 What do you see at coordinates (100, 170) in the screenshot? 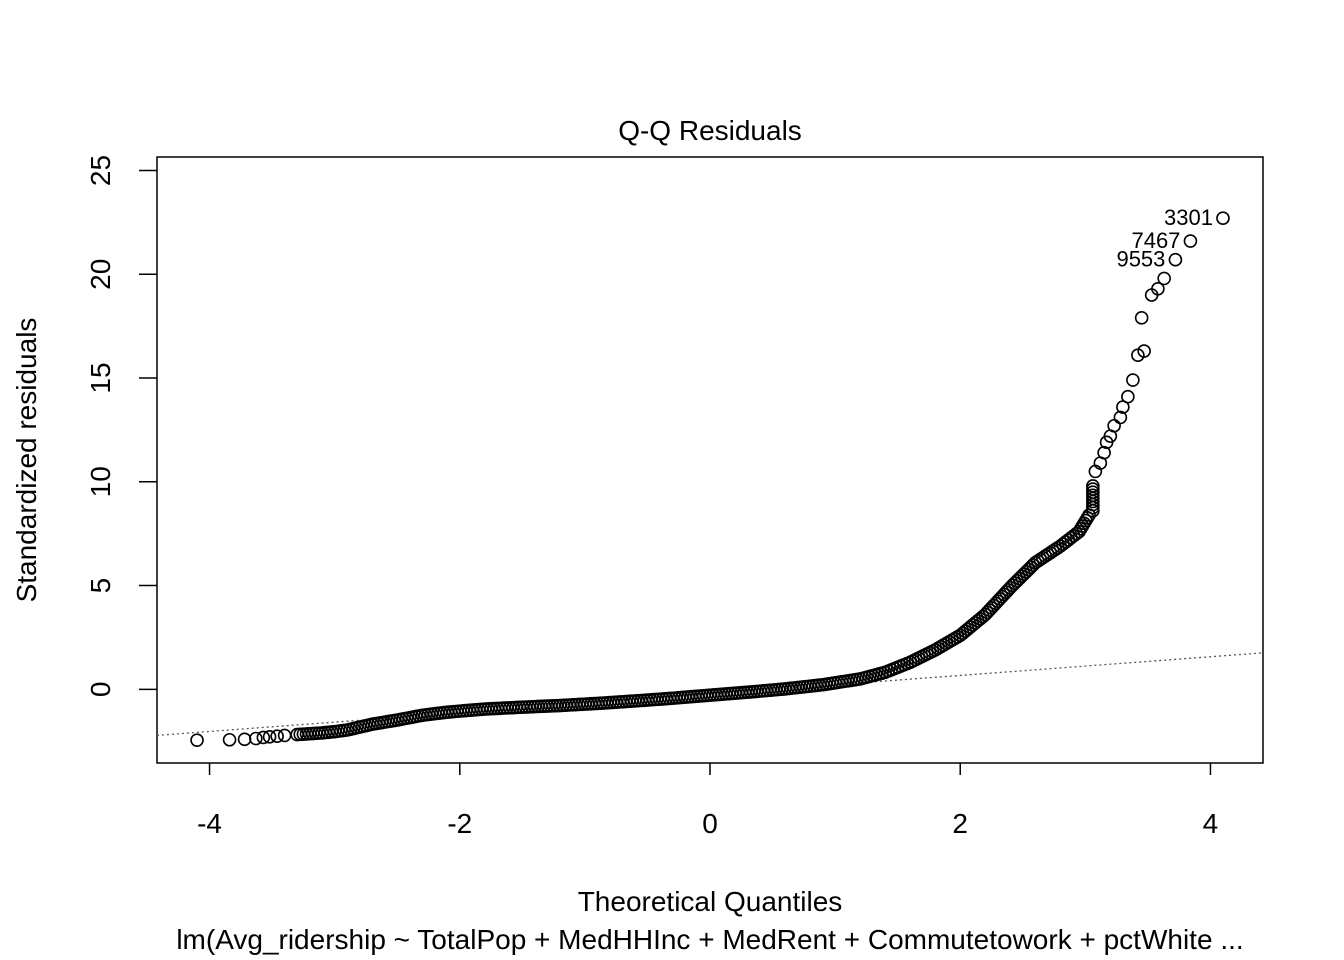
I see `y-tick-label: 25` at bounding box center [100, 170].